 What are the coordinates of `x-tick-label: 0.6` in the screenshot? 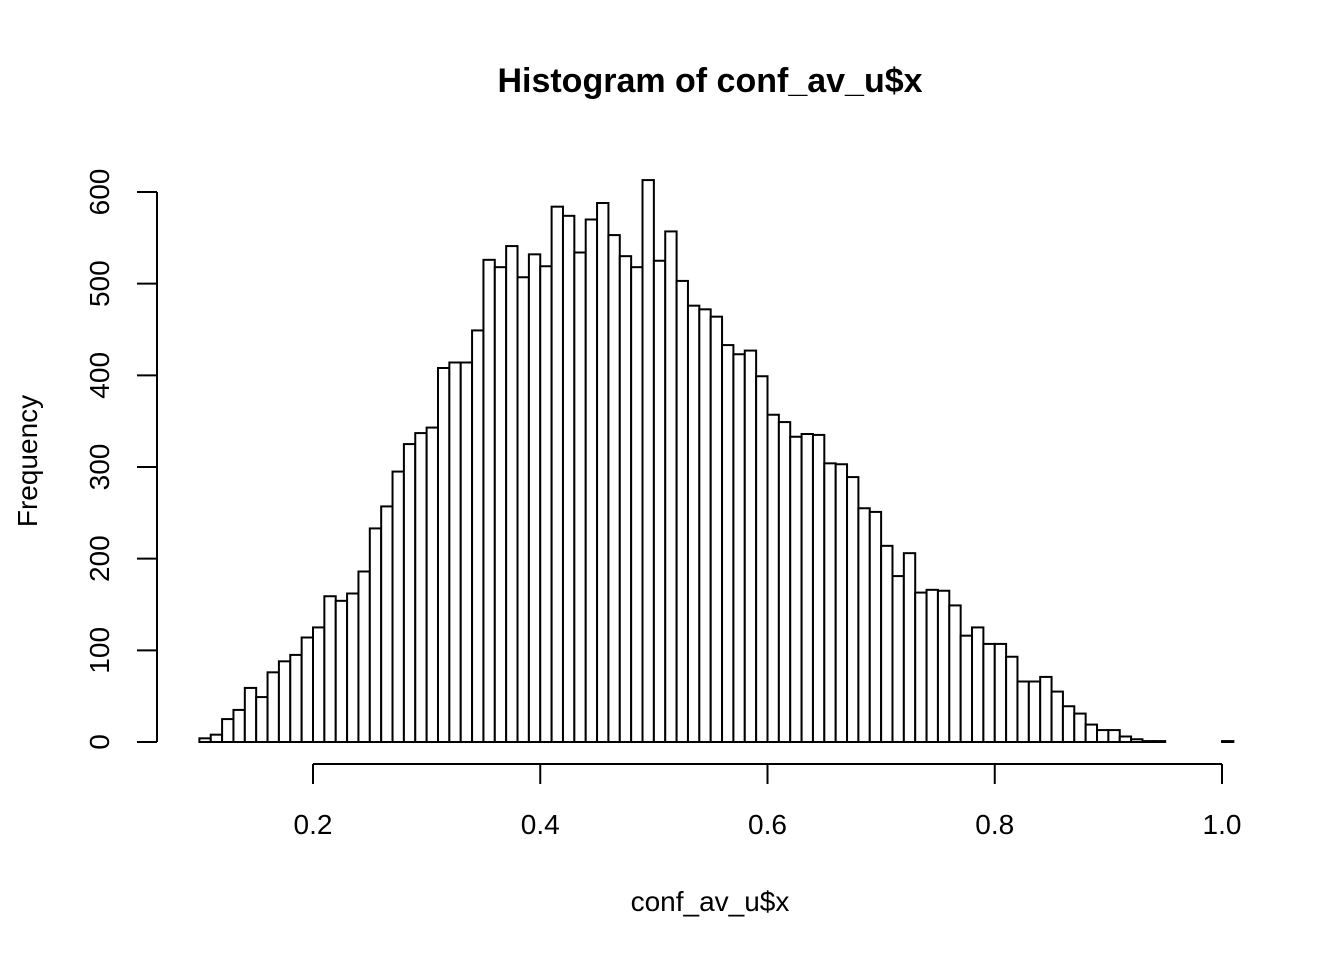 It's located at (767, 824).